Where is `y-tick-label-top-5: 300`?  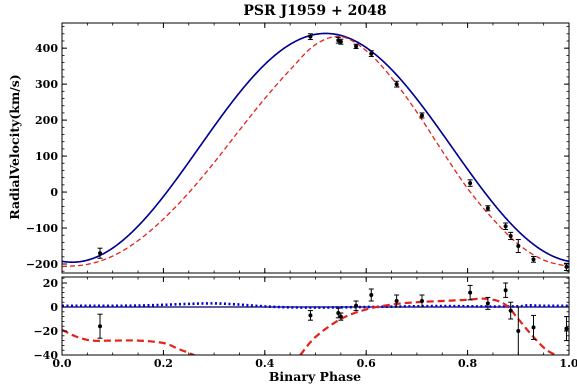 y-tick-label-top-5: 300 is located at coordinates (46, 84).